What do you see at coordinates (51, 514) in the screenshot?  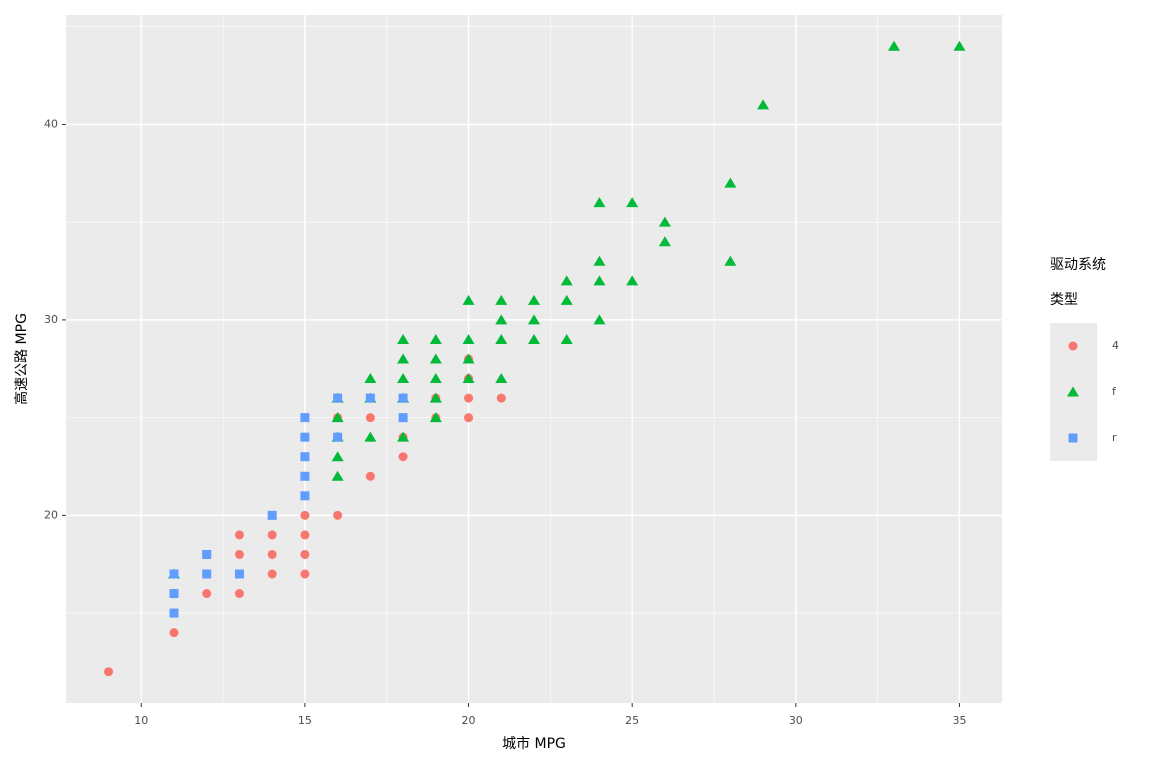 I see `y-tick-label: 20` at bounding box center [51, 514].